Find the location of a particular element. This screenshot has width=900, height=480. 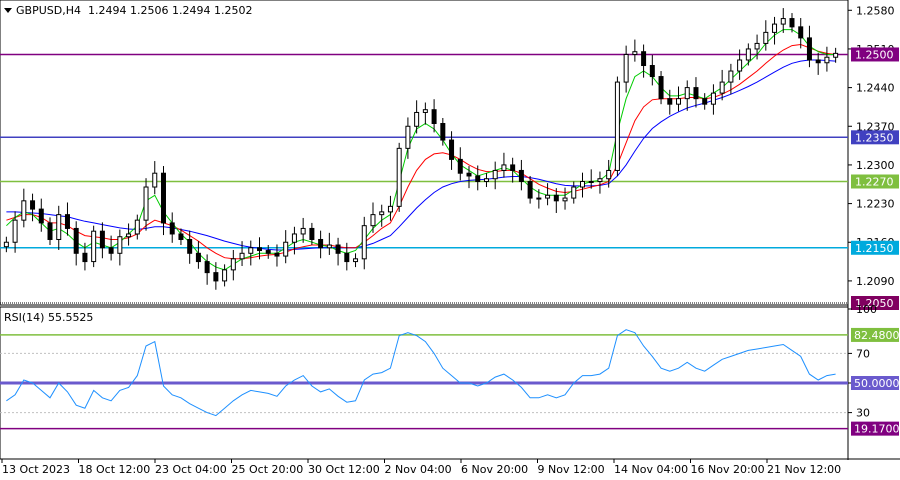

level-tag-1.2270: 1.2270 is located at coordinates (875, 181).